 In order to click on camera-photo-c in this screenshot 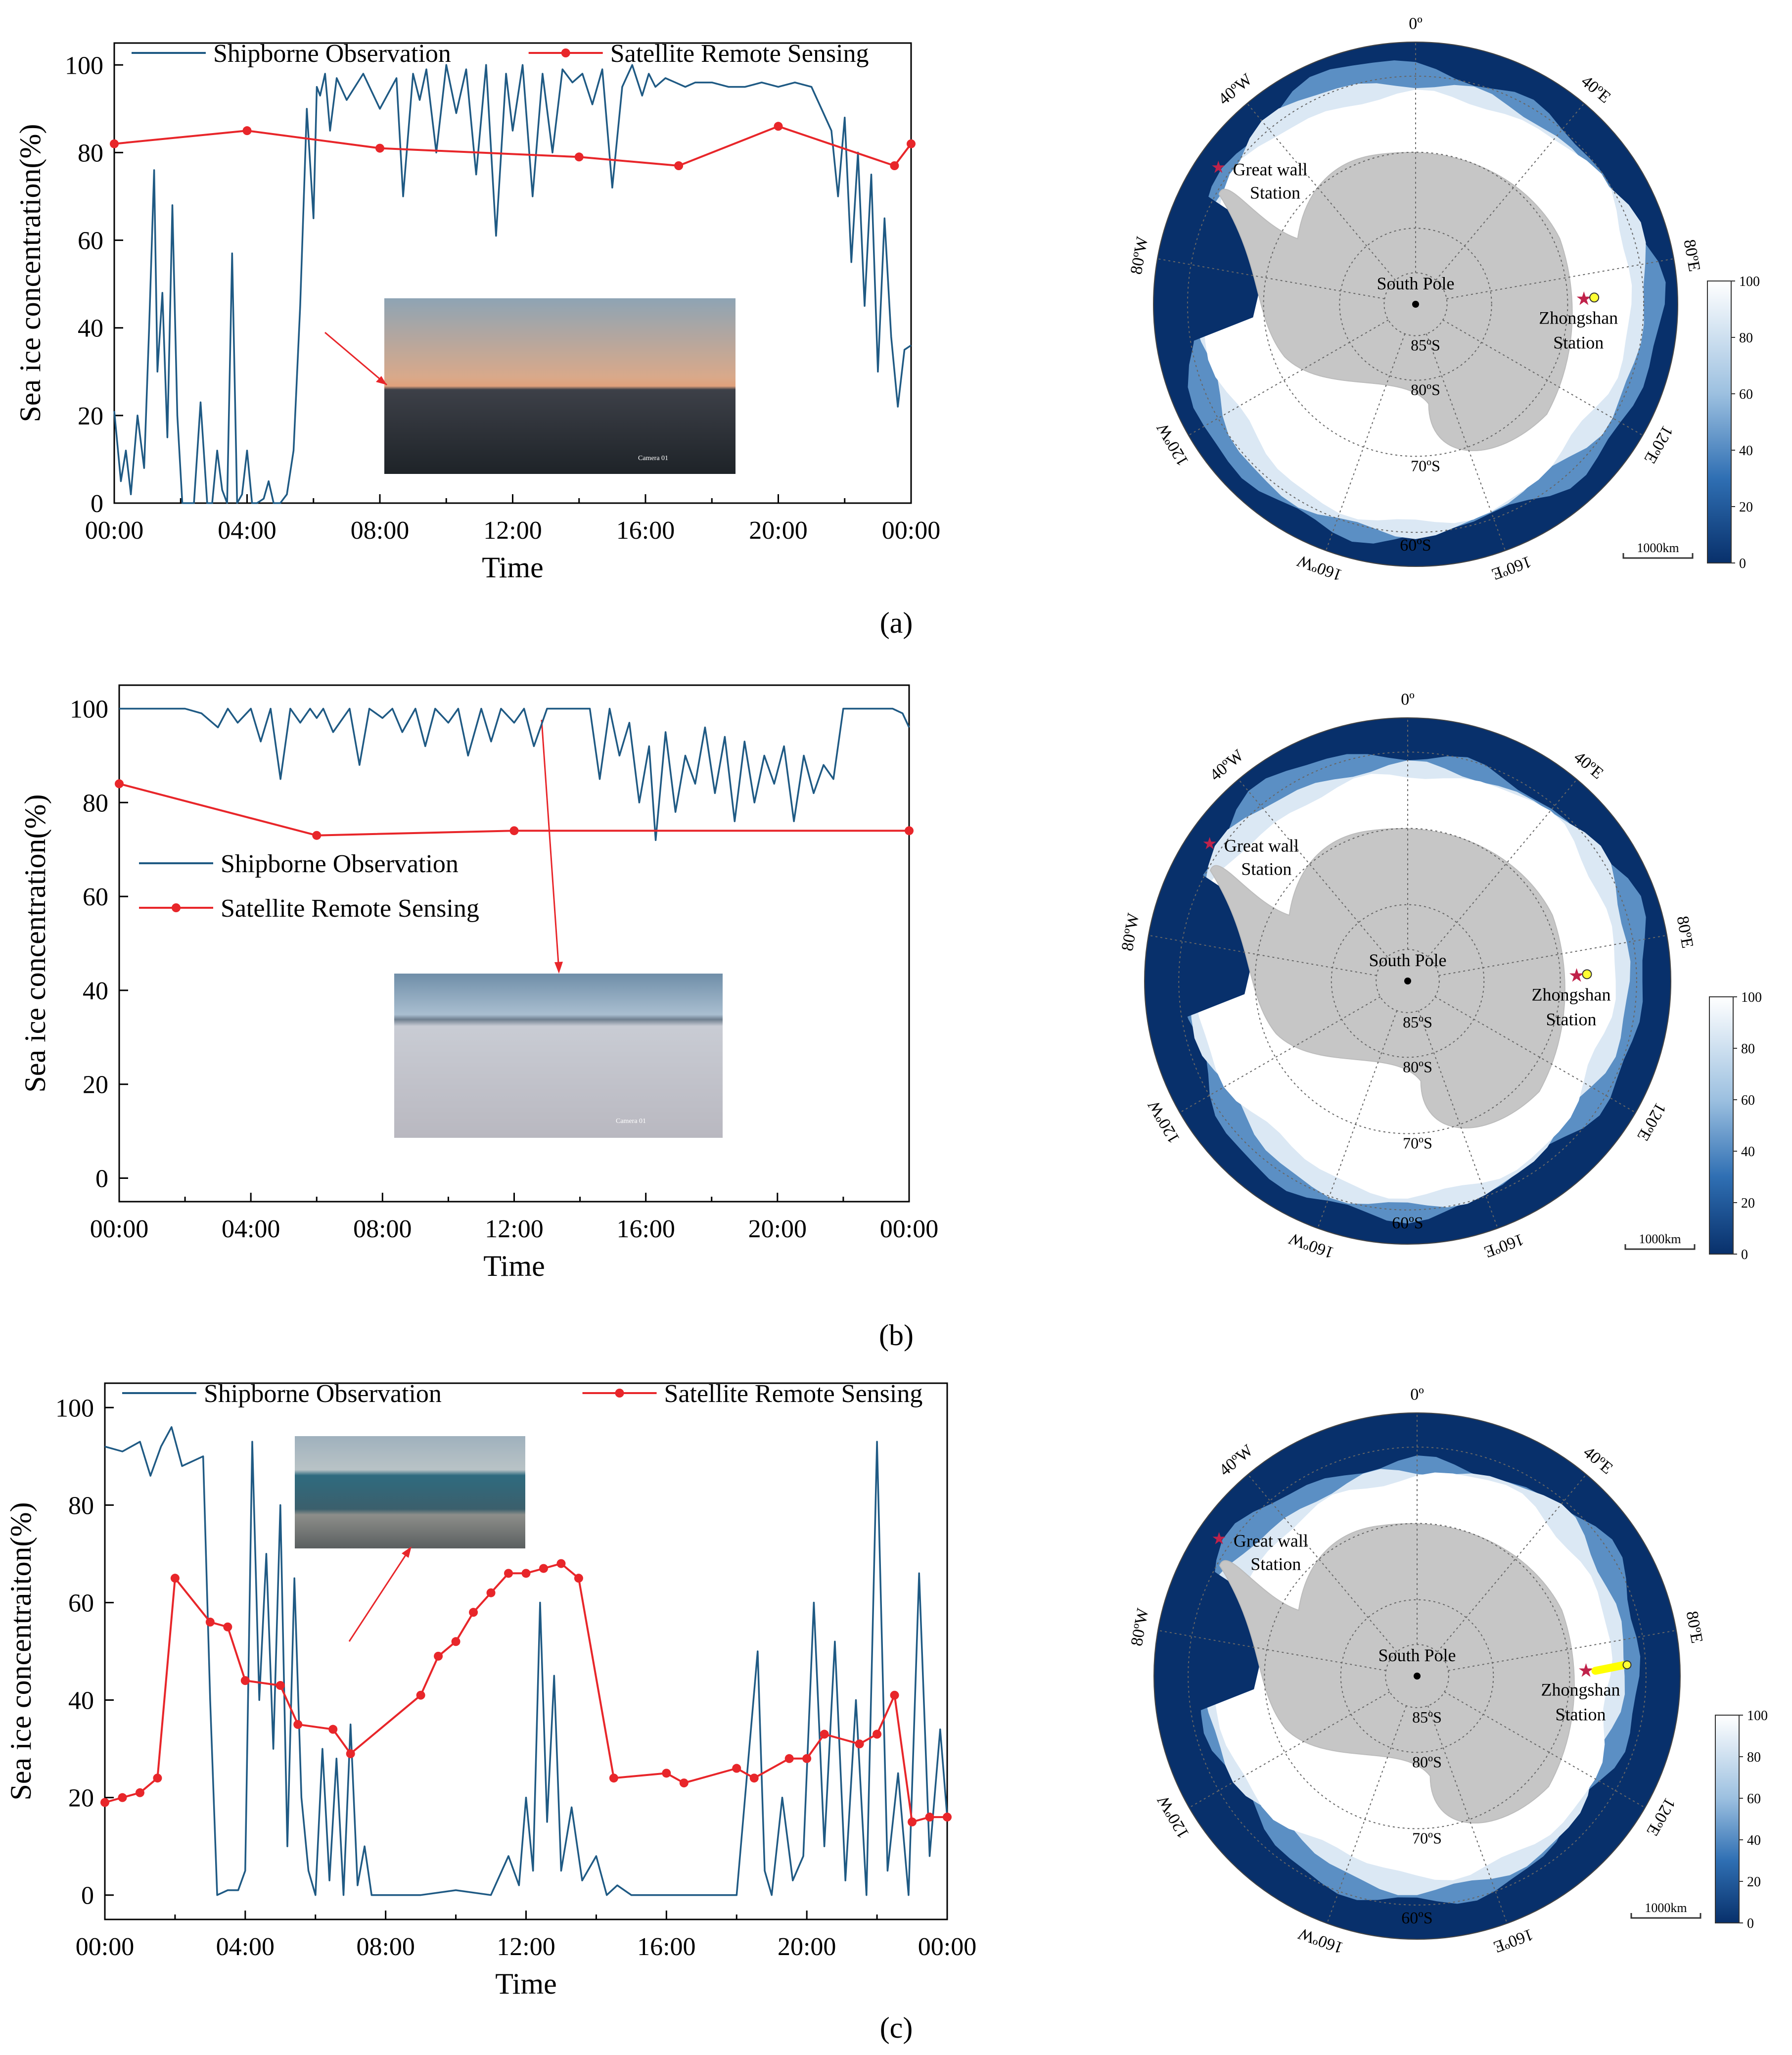, I will do `click(410, 1492)`.